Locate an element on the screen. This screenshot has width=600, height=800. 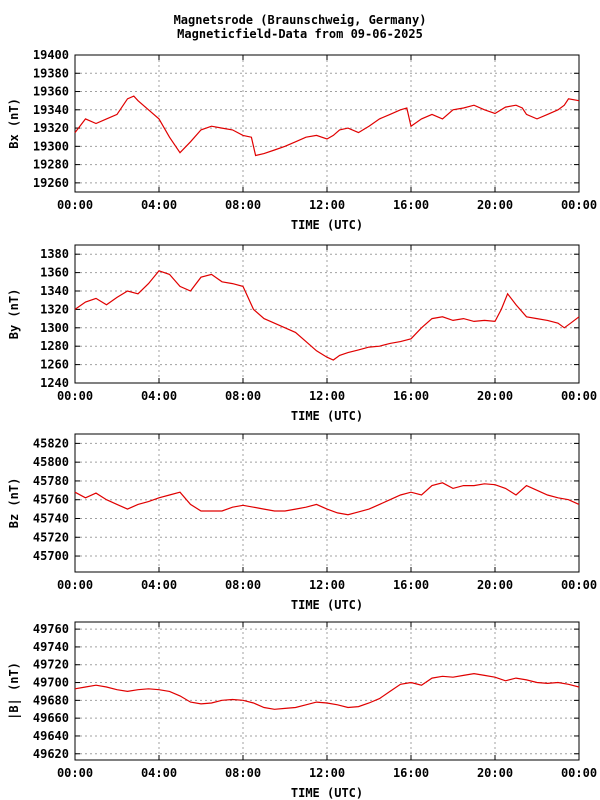
y-tick-label: 49620 is located at coordinates (51, 754).